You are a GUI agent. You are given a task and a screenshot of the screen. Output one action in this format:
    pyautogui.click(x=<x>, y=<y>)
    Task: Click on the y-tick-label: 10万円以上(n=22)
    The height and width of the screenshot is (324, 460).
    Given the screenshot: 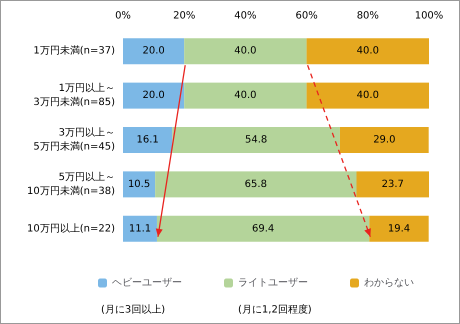 What is the action you would take?
    pyautogui.click(x=71, y=228)
    